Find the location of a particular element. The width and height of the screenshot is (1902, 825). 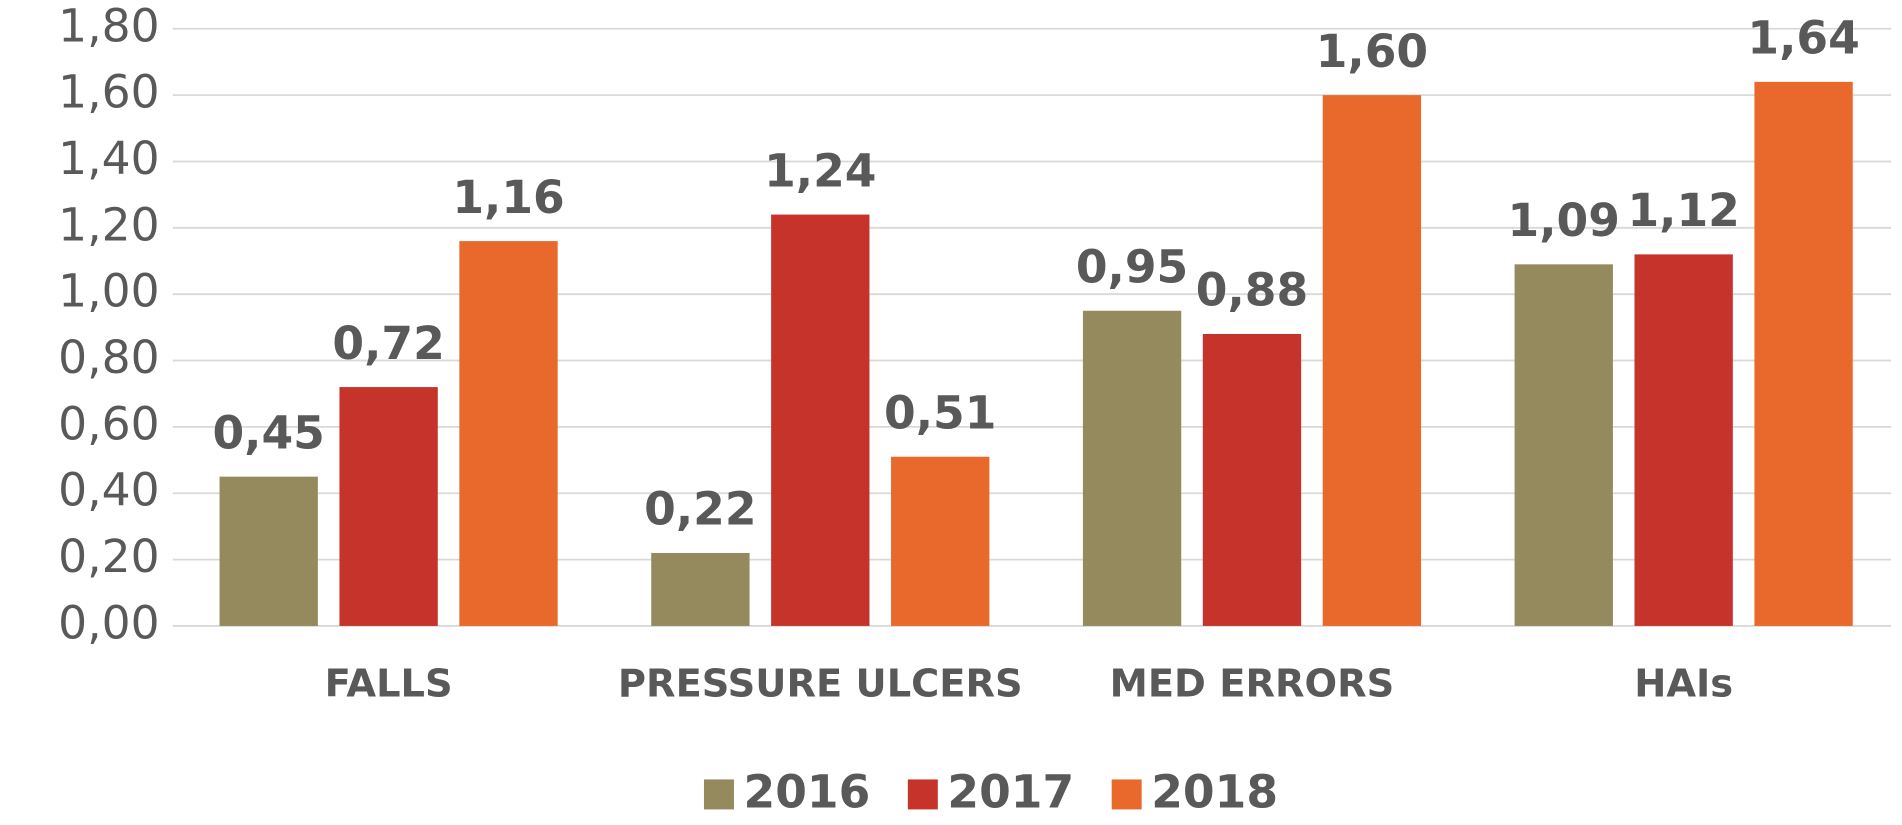

x-tick-label: PRESSURE ULCERS is located at coordinates (820, 683).